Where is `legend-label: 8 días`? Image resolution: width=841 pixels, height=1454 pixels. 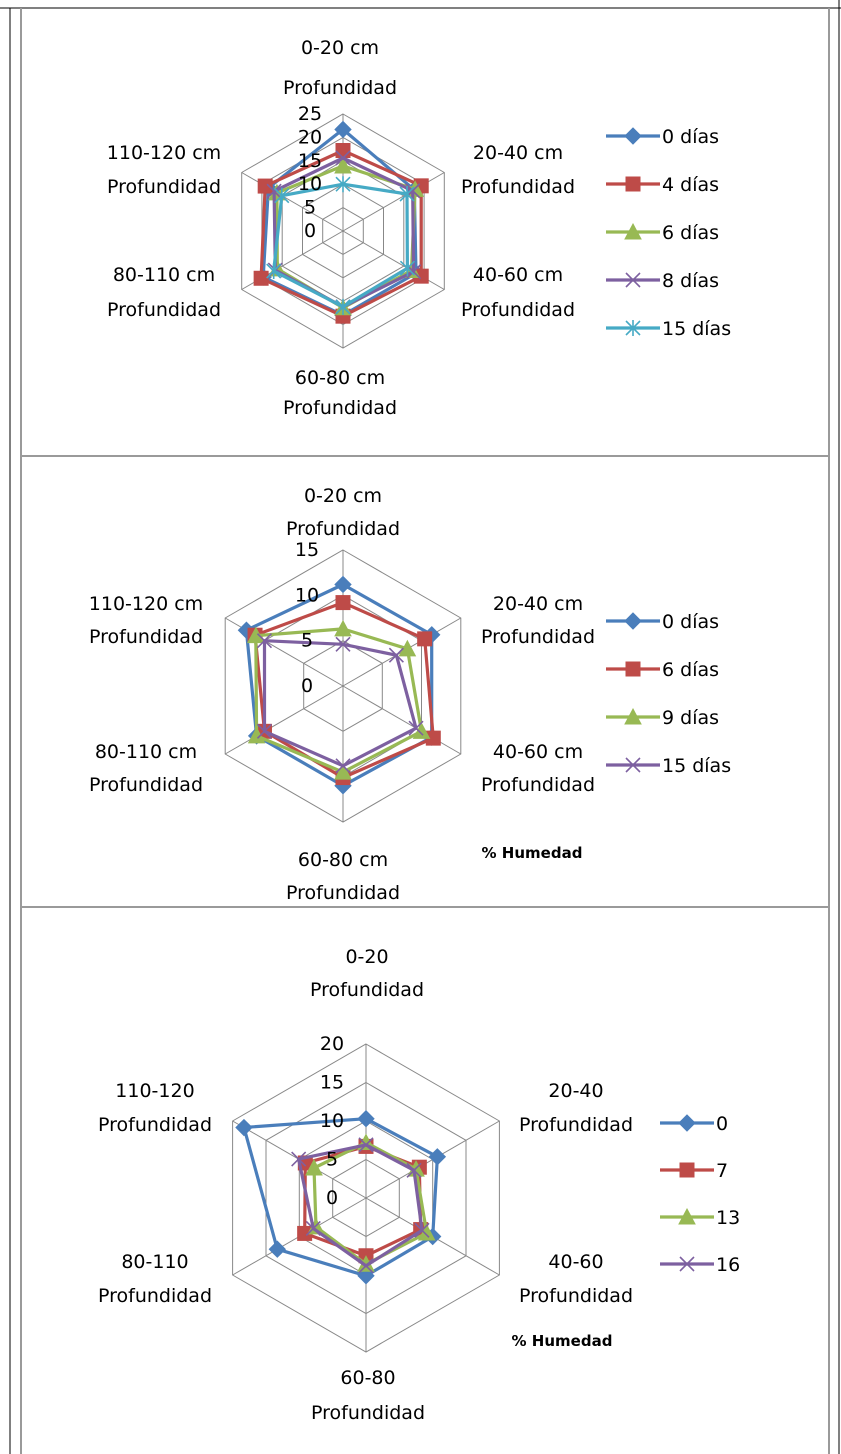
legend-label: 8 días is located at coordinates (690, 281).